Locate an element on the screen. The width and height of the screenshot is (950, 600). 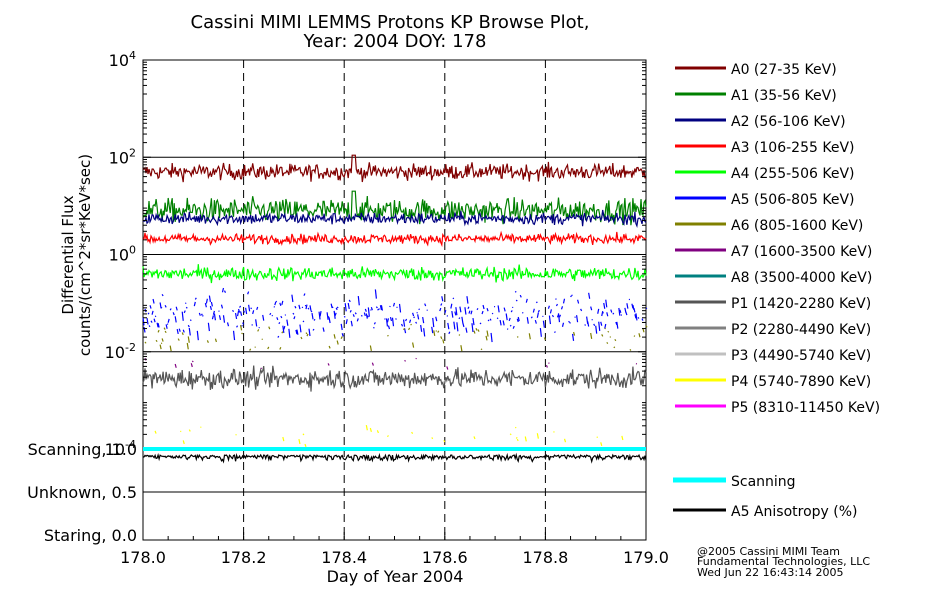
legend-item: A1 (35-56 KeV) is located at coordinates (756, 96).